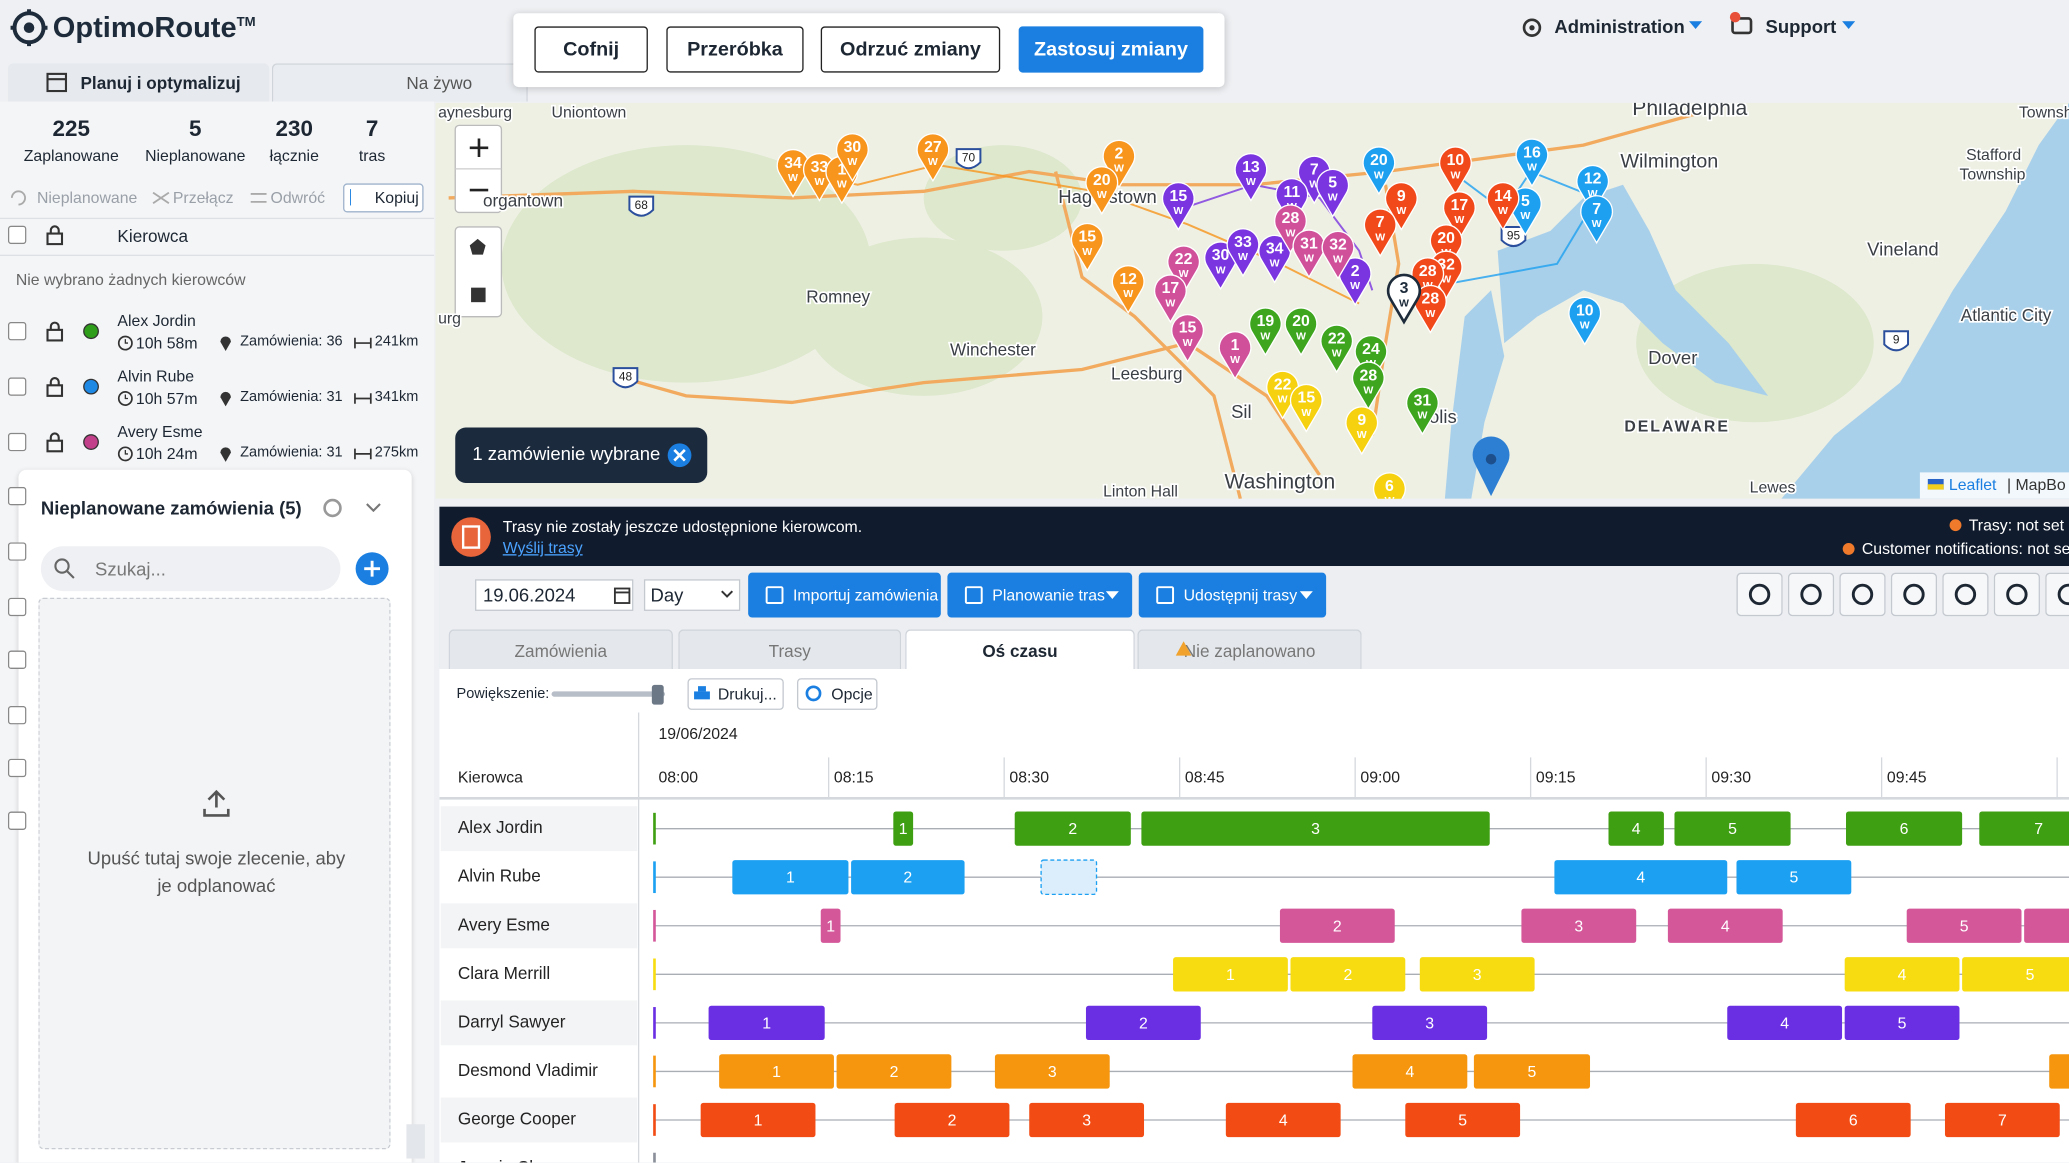 This screenshot has height=1163, width=2069. Describe the element at coordinates (2036, 485) in the screenshot. I see `attribution: | MapBo` at that location.